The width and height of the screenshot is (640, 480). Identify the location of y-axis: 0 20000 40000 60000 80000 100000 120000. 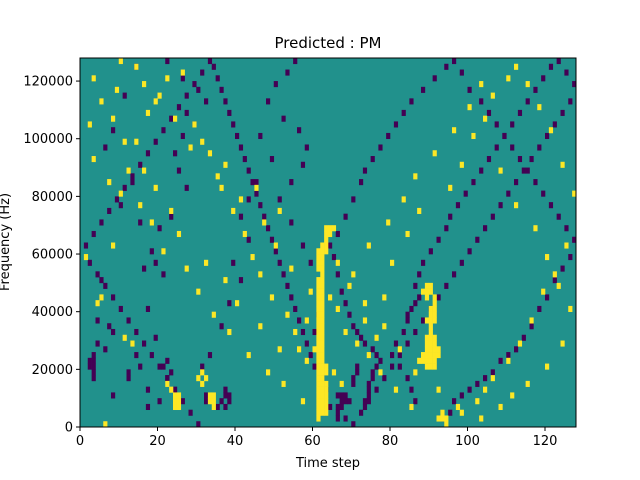
(51, 255).